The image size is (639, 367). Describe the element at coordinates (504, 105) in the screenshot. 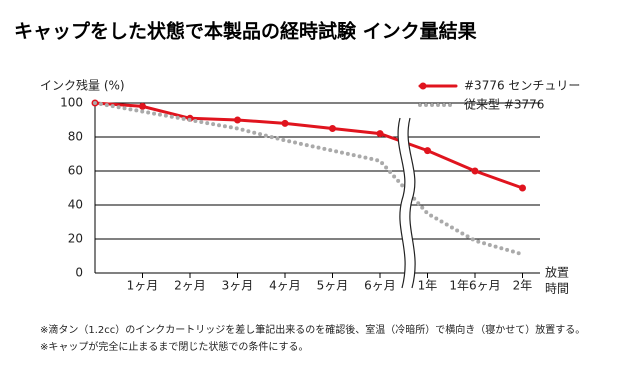

I see `legend-label: 従来型 #3776` at that location.